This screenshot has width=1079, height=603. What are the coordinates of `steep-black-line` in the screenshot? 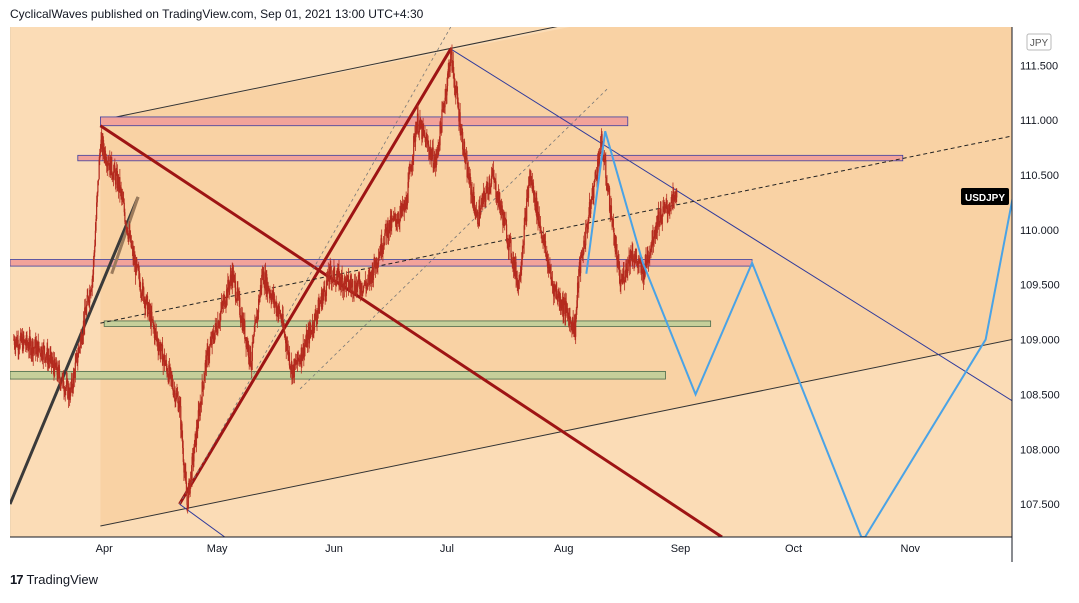 It's located at (75, 350).